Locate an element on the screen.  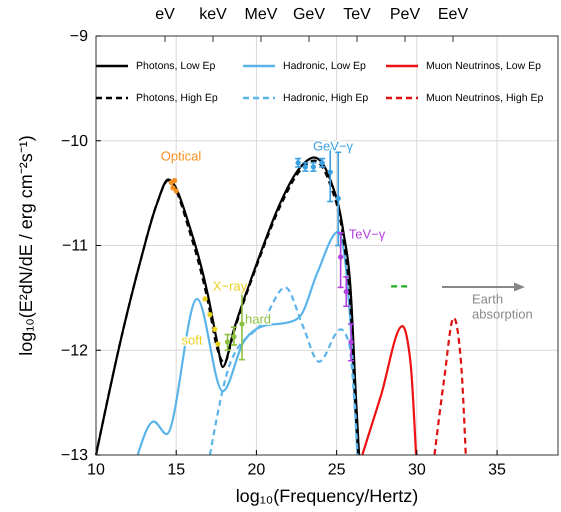
y-tick-label: −12 is located at coordinates (74, 351).